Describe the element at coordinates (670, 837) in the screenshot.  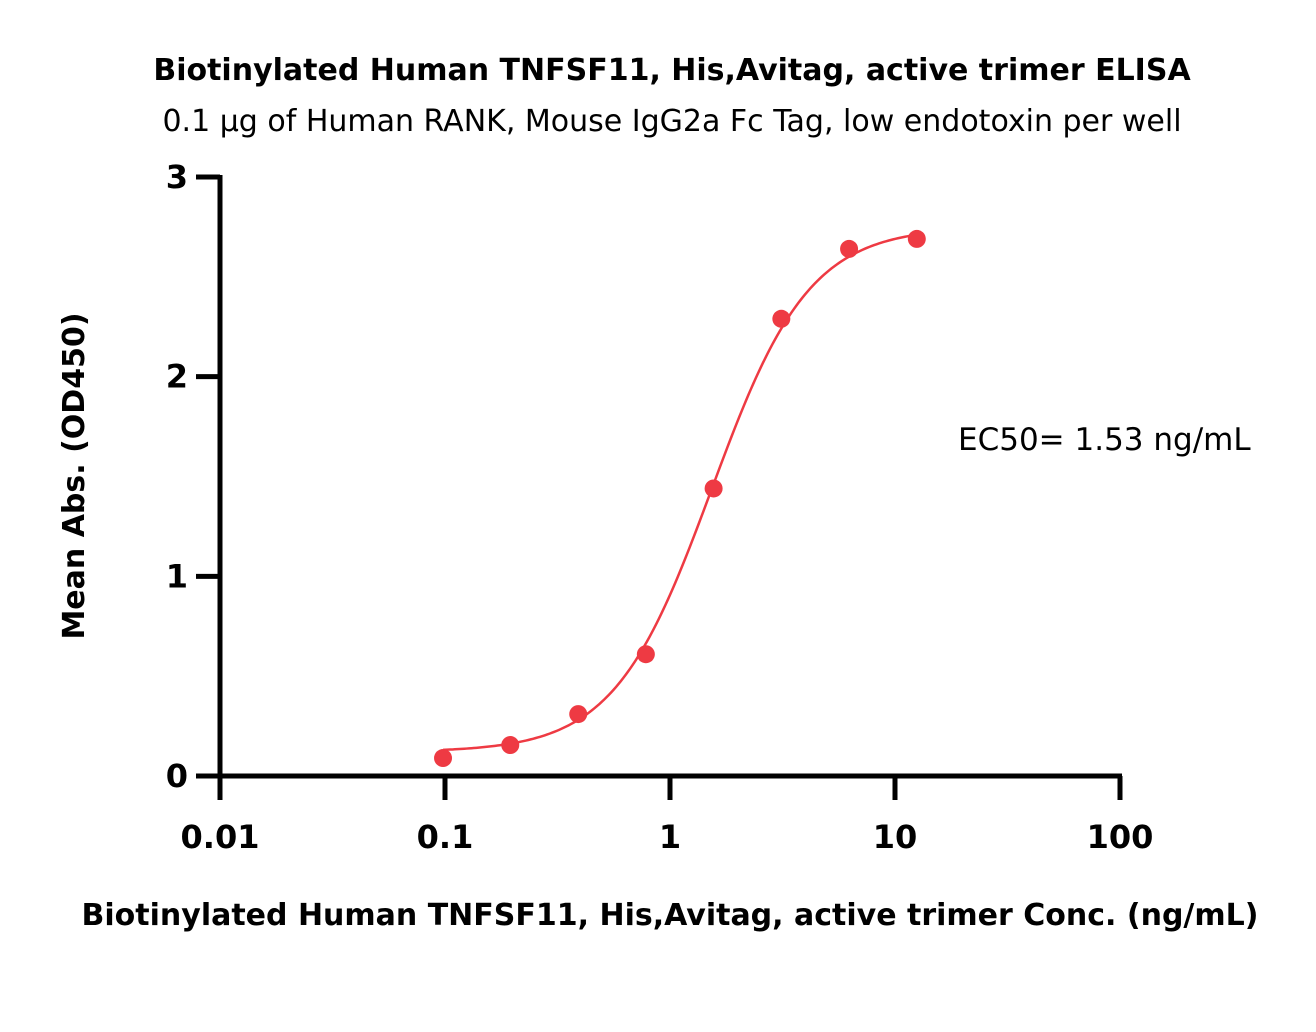
I see `x-tick-label: 1` at that location.